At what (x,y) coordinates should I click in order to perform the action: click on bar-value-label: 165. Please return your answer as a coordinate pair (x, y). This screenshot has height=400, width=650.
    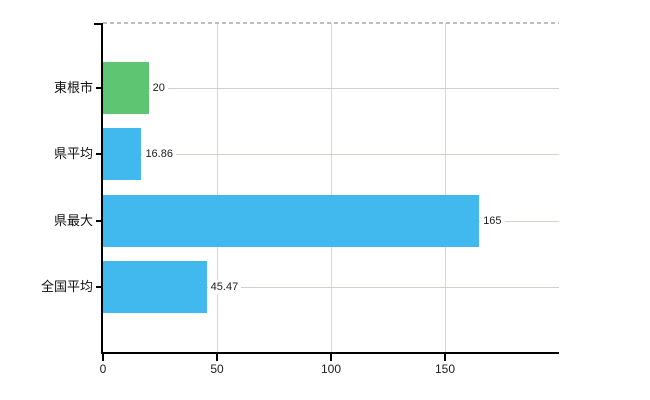
    Looking at the image, I should click on (492, 221).